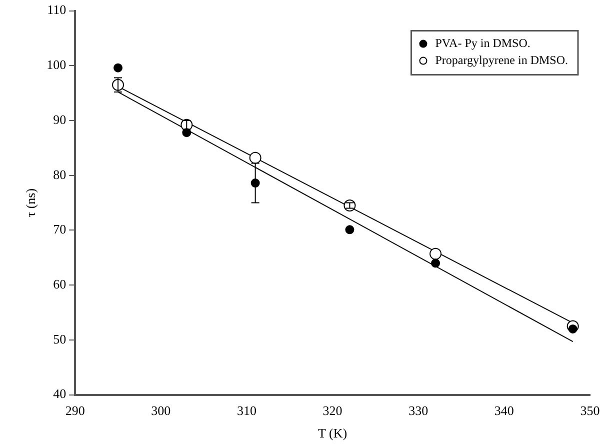  Describe the element at coordinates (59, 174) in the screenshot. I see `y-tick-label: 80` at that location.